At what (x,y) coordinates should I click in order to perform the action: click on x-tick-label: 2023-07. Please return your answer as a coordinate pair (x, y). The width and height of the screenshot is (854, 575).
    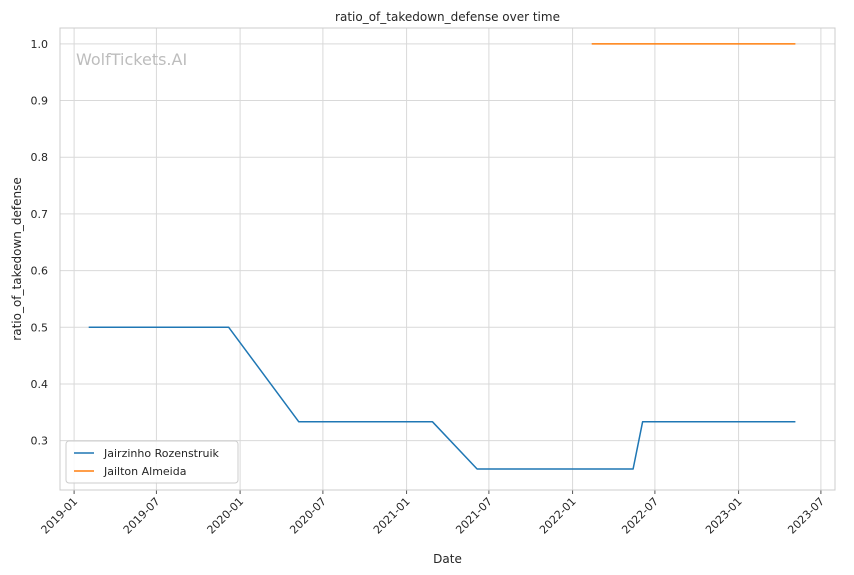
    Looking at the image, I should click on (806, 516).